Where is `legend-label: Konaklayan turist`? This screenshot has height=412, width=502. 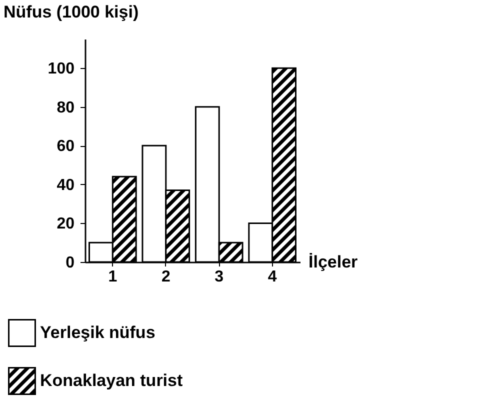
legend-label: Konaklayan turist is located at coordinates (111, 380).